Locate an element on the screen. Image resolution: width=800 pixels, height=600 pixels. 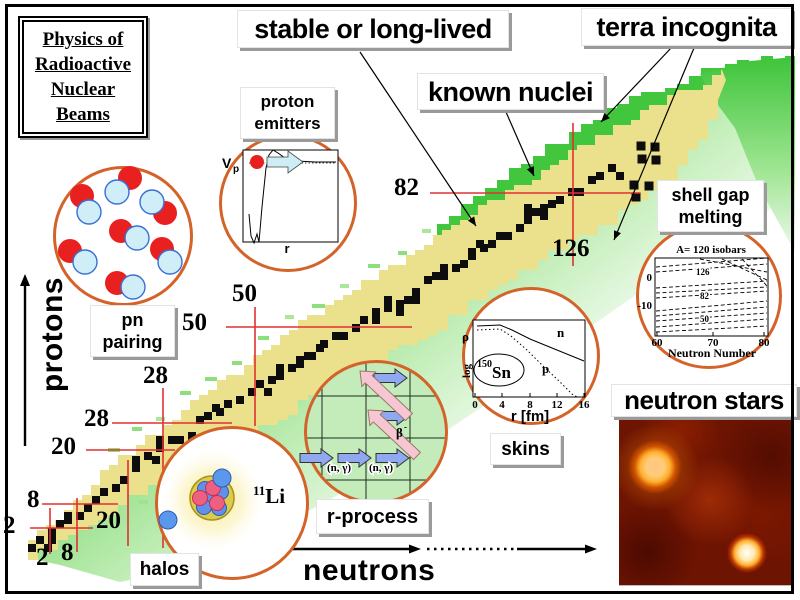
terra-pointer-2-head is located at coordinates (617, 235).